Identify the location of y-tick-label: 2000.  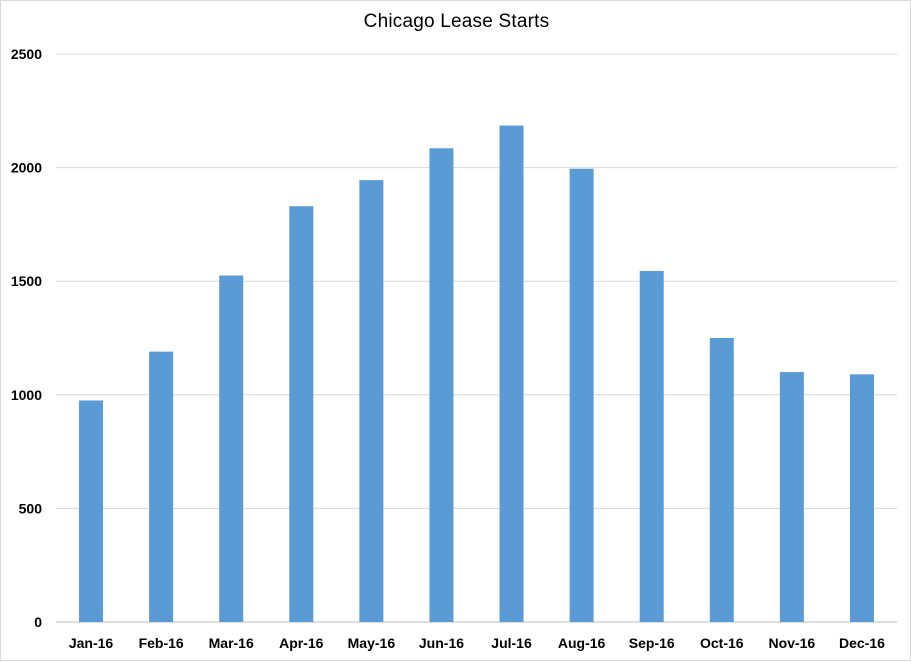
(26, 168).